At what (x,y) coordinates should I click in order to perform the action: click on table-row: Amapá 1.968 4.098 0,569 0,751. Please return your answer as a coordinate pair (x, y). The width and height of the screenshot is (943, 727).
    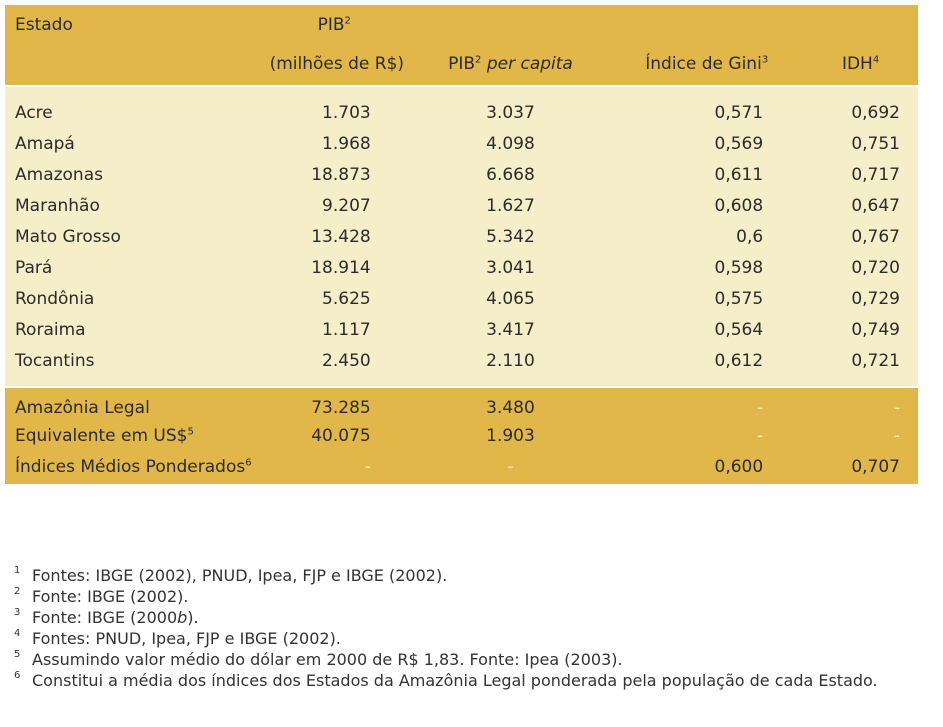
    Looking at the image, I should click on (461, 143).